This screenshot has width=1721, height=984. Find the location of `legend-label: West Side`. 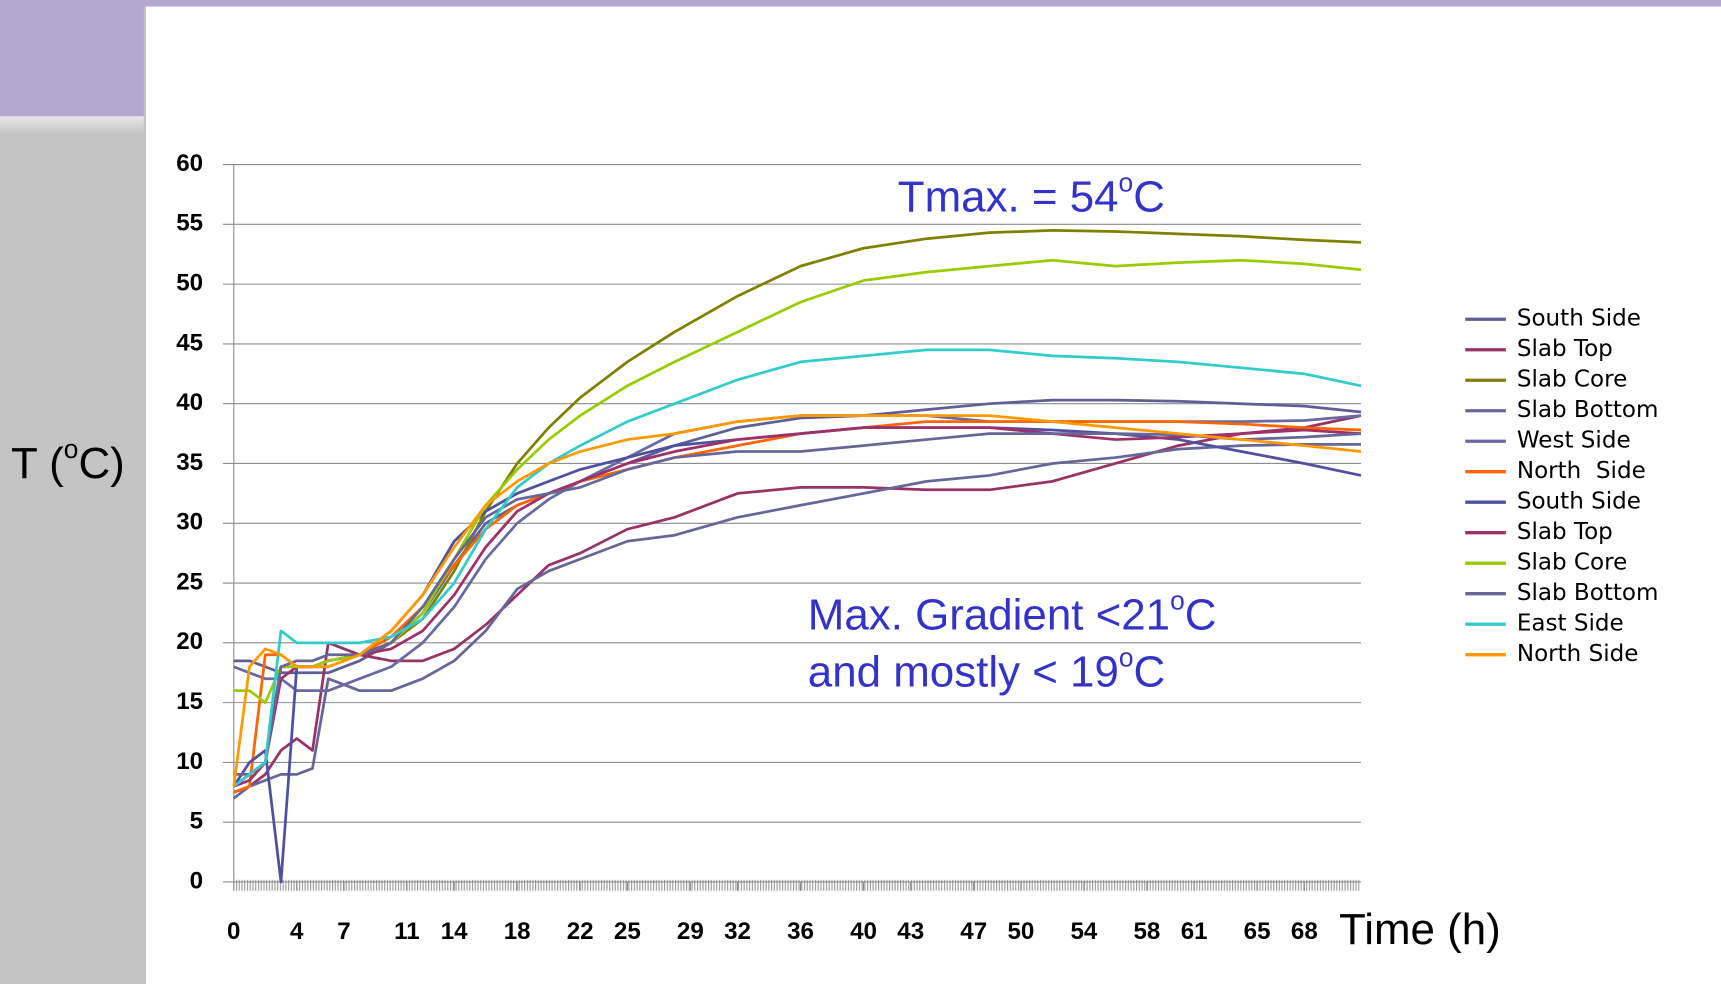

legend-label: West Side is located at coordinates (1574, 441).